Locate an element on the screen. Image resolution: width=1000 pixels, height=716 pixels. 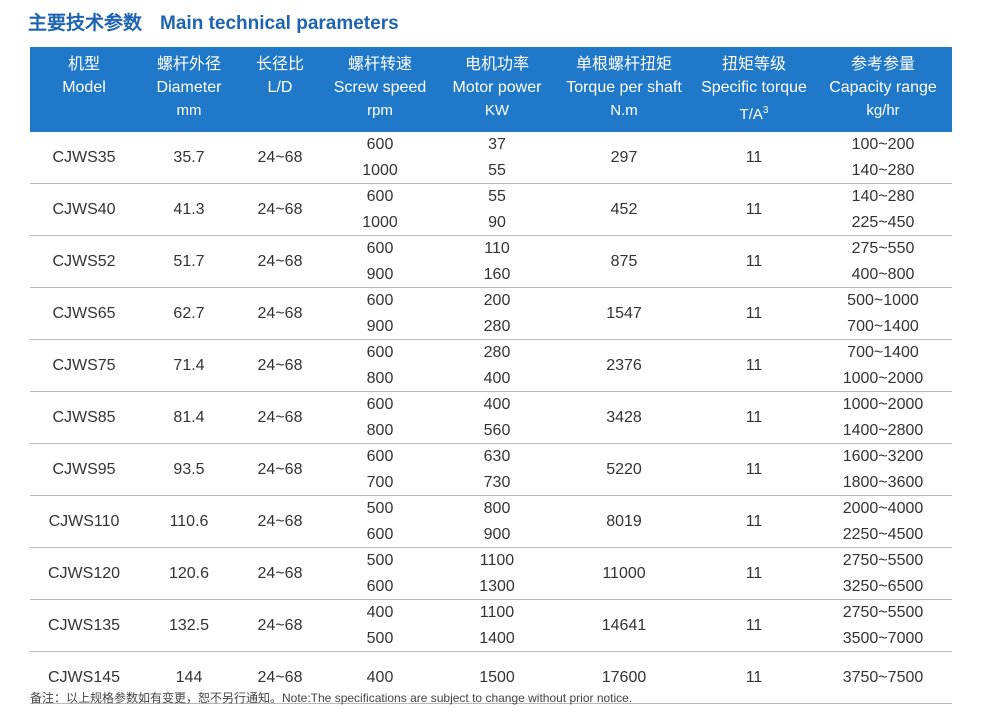
cell-power: 280 400 is located at coordinates (497, 365).